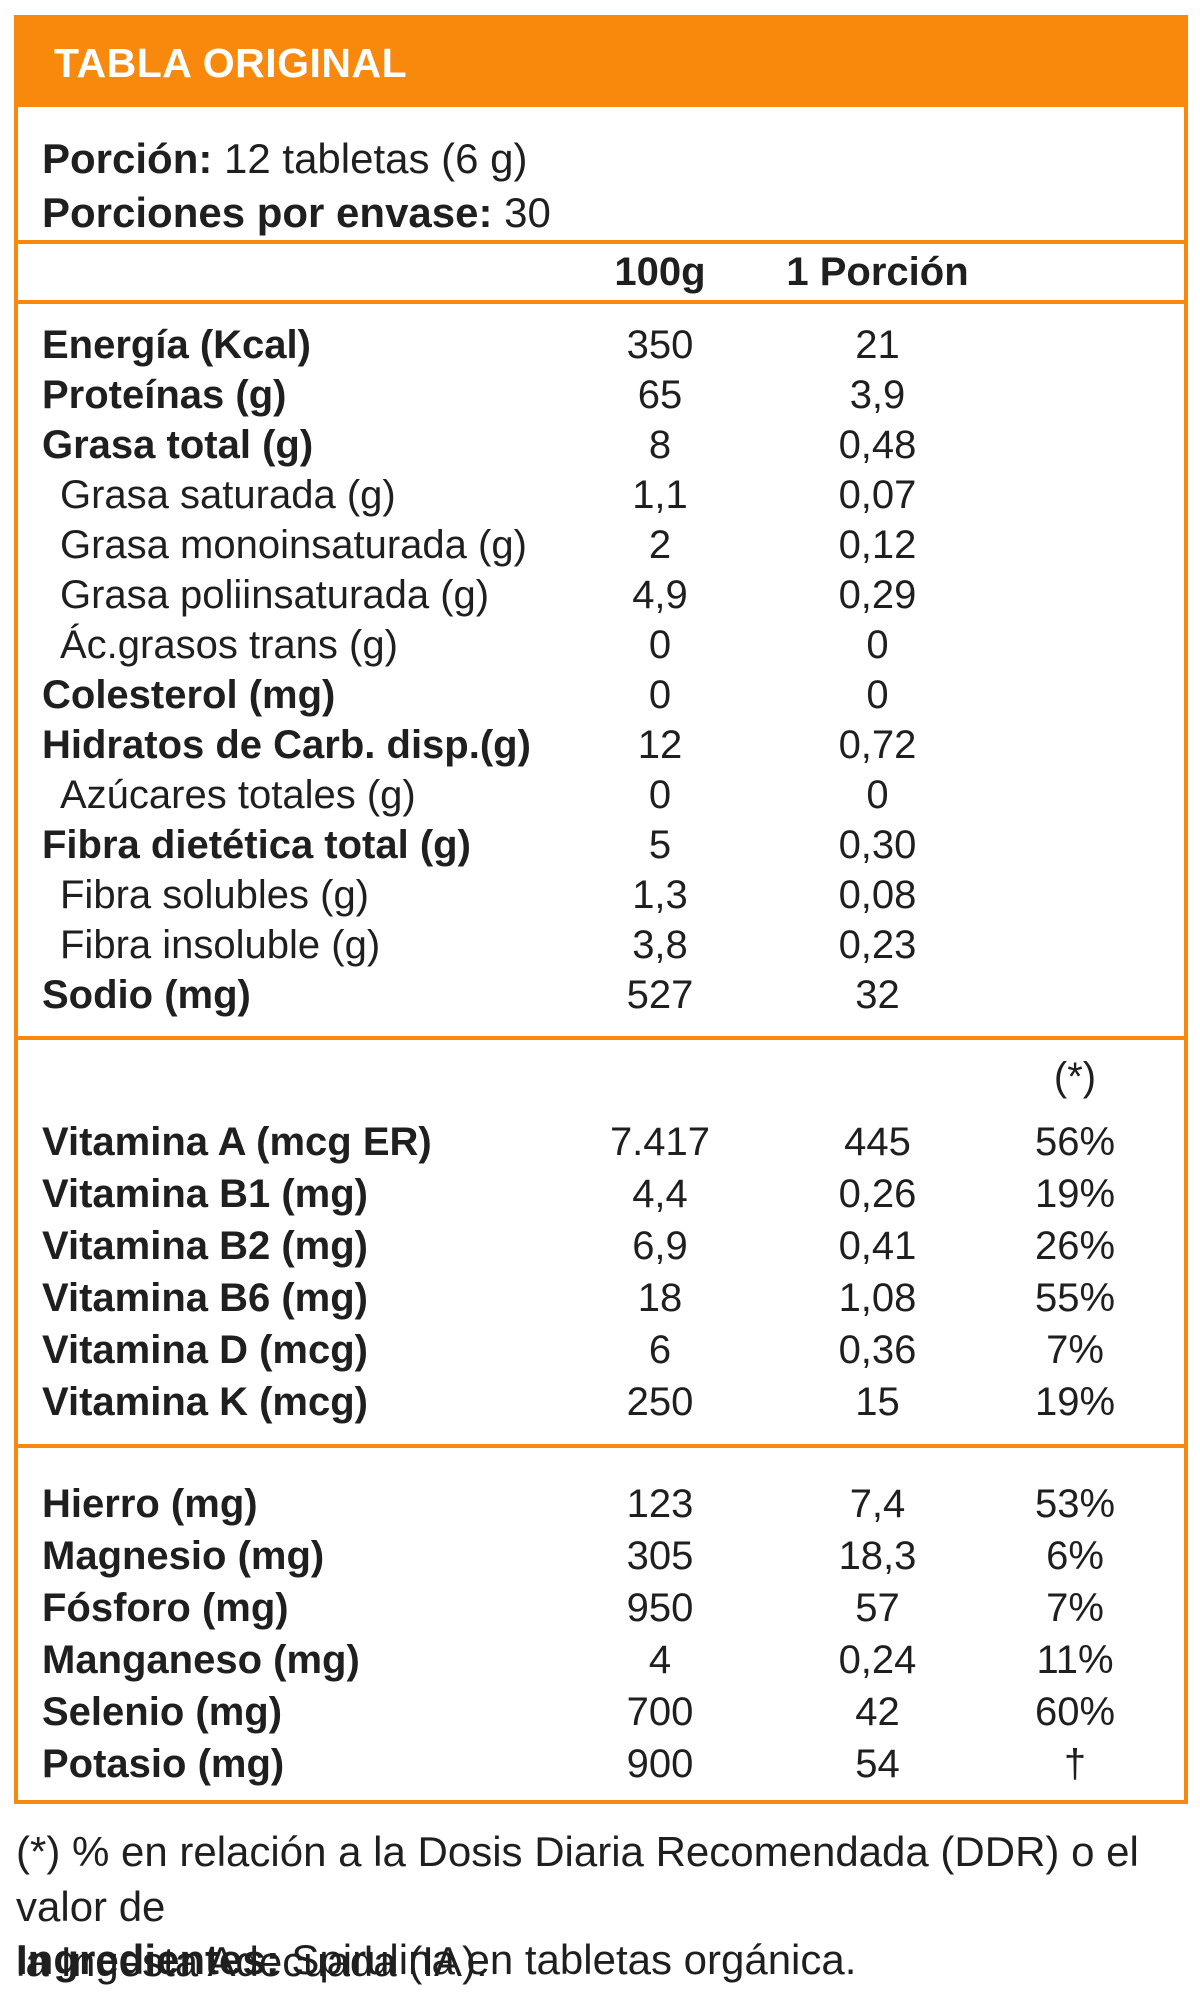 The image size is (1200, 2003). What do you see at coordinates (162, 1711) in the screenshot?
I see `nutrient-label: Selenio (mg)` at bounding box center [162, 1711].